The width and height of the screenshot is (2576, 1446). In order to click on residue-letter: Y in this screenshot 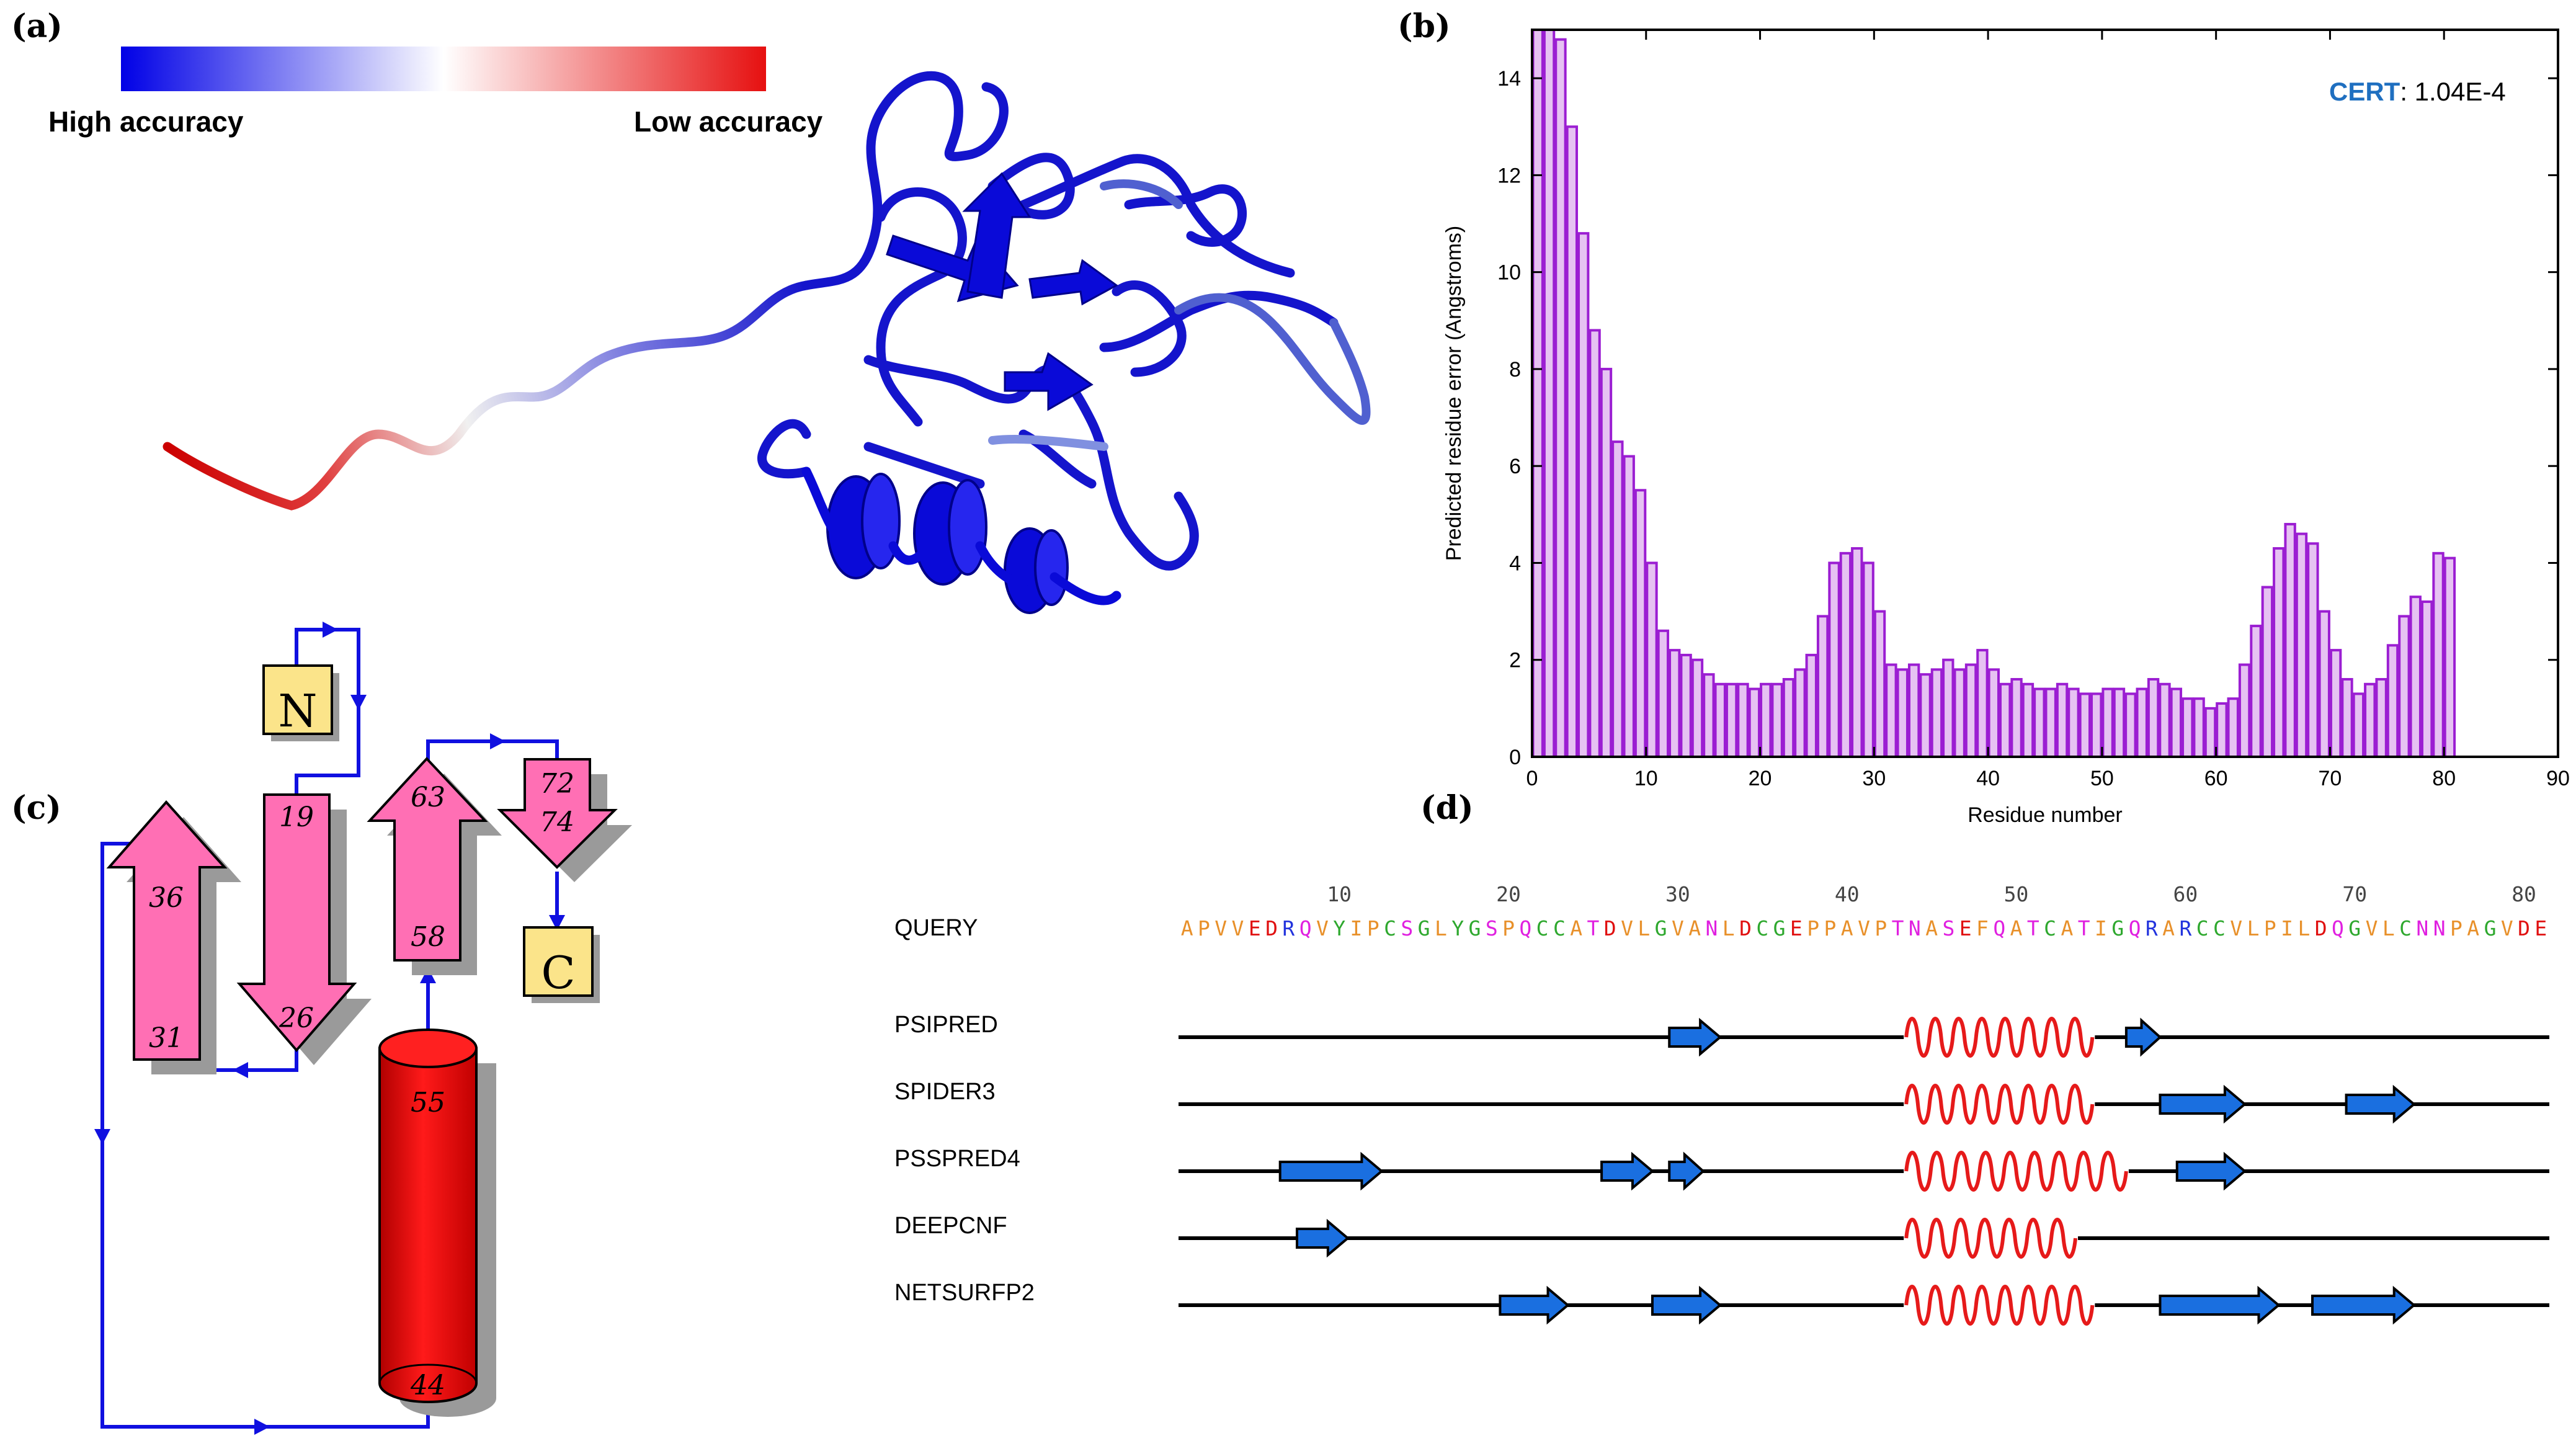, I will do `click(1339, 928)`.